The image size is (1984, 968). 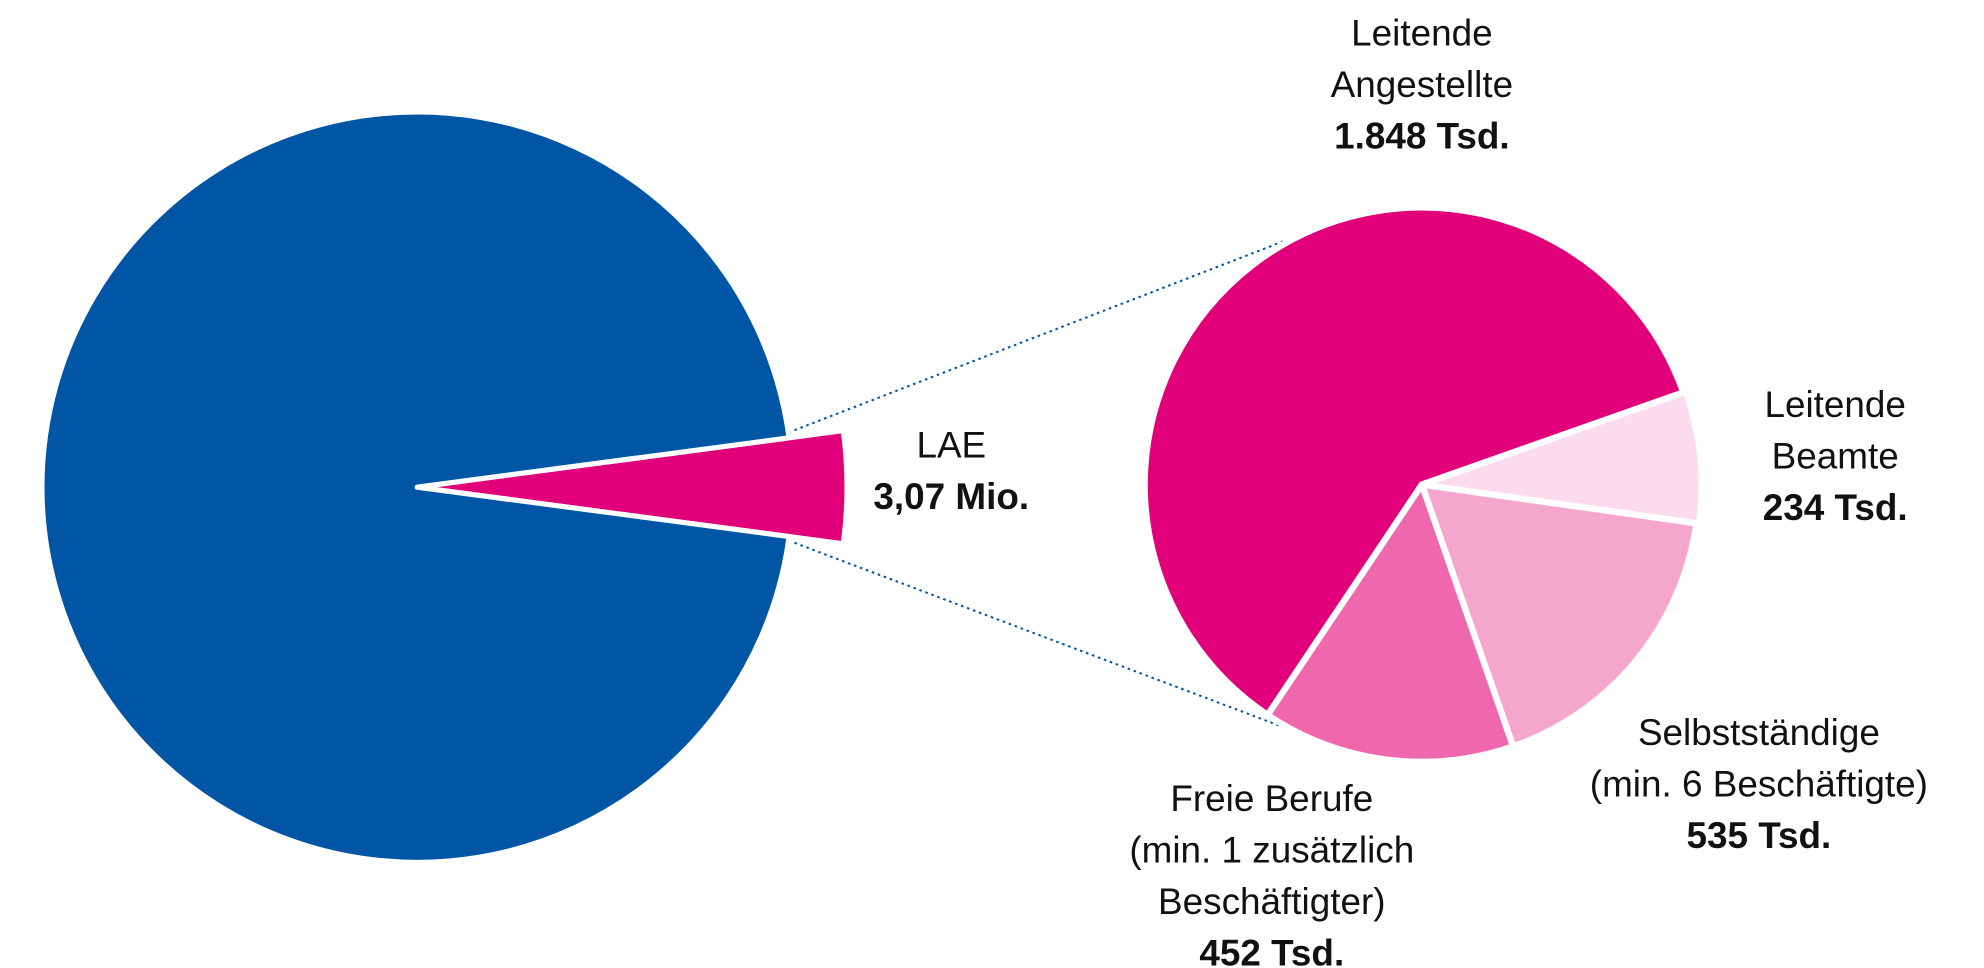 I want to click on value-label: 452 Tsd., so click(x=1271, y=950).